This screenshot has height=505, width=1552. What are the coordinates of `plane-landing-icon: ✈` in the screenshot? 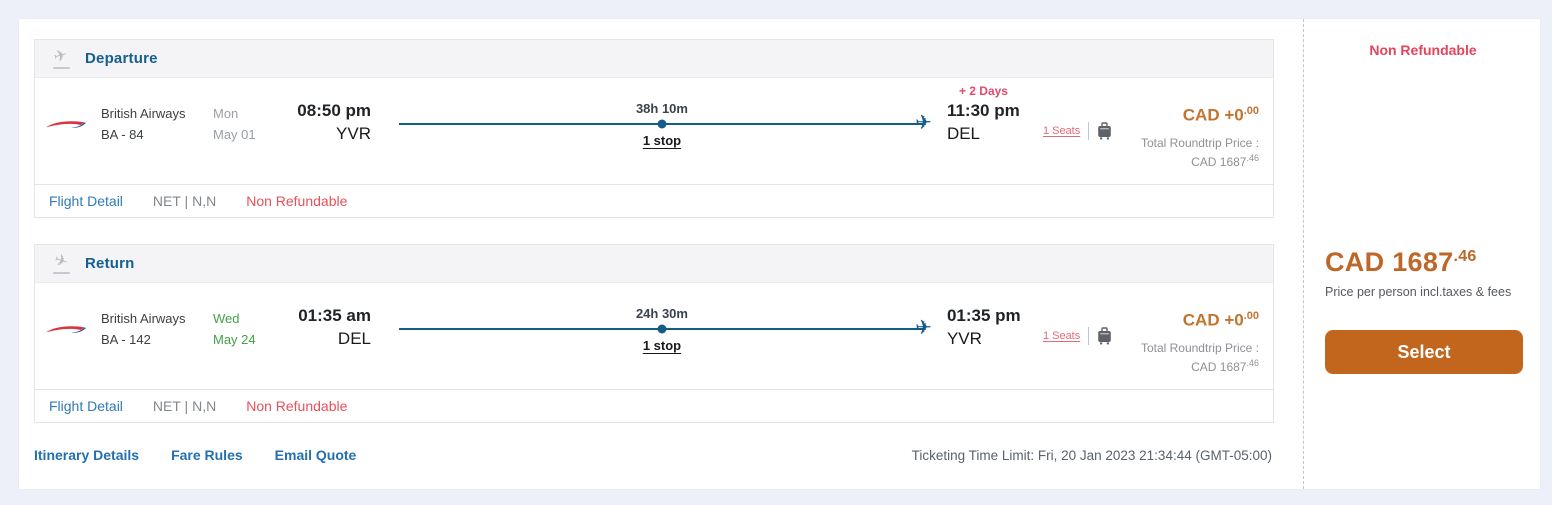 It's located at (61, 262).